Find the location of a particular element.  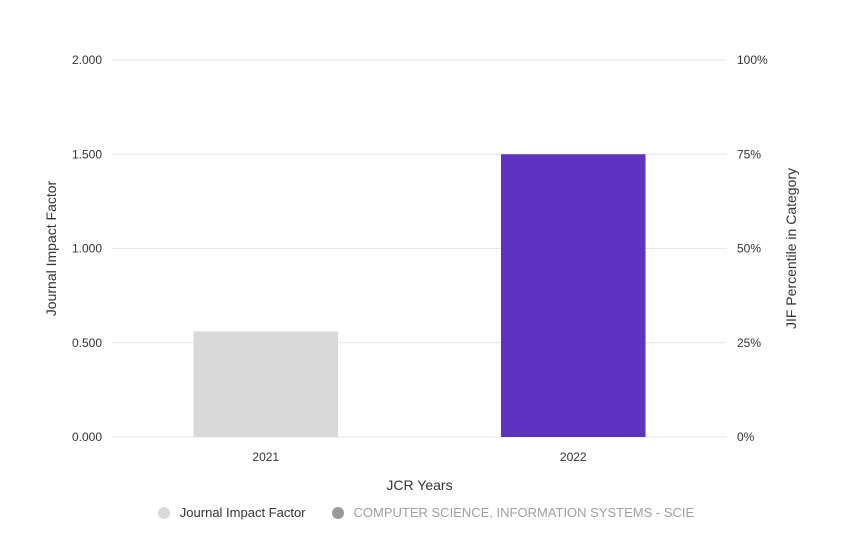

legend-item-journal-impact-factor: Journal Impact Factor is located at coordinates (231, 512).